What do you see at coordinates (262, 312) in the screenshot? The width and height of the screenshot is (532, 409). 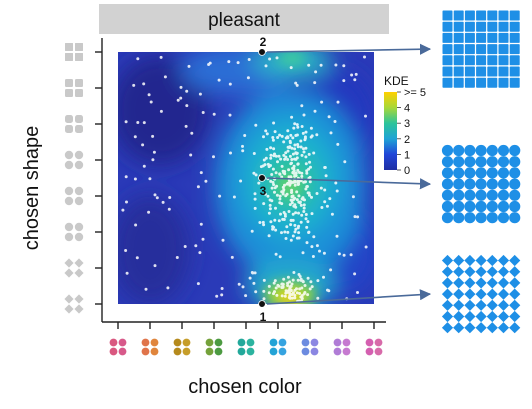 I see `marked-point-1: 1` at bounding box center [262, 312].